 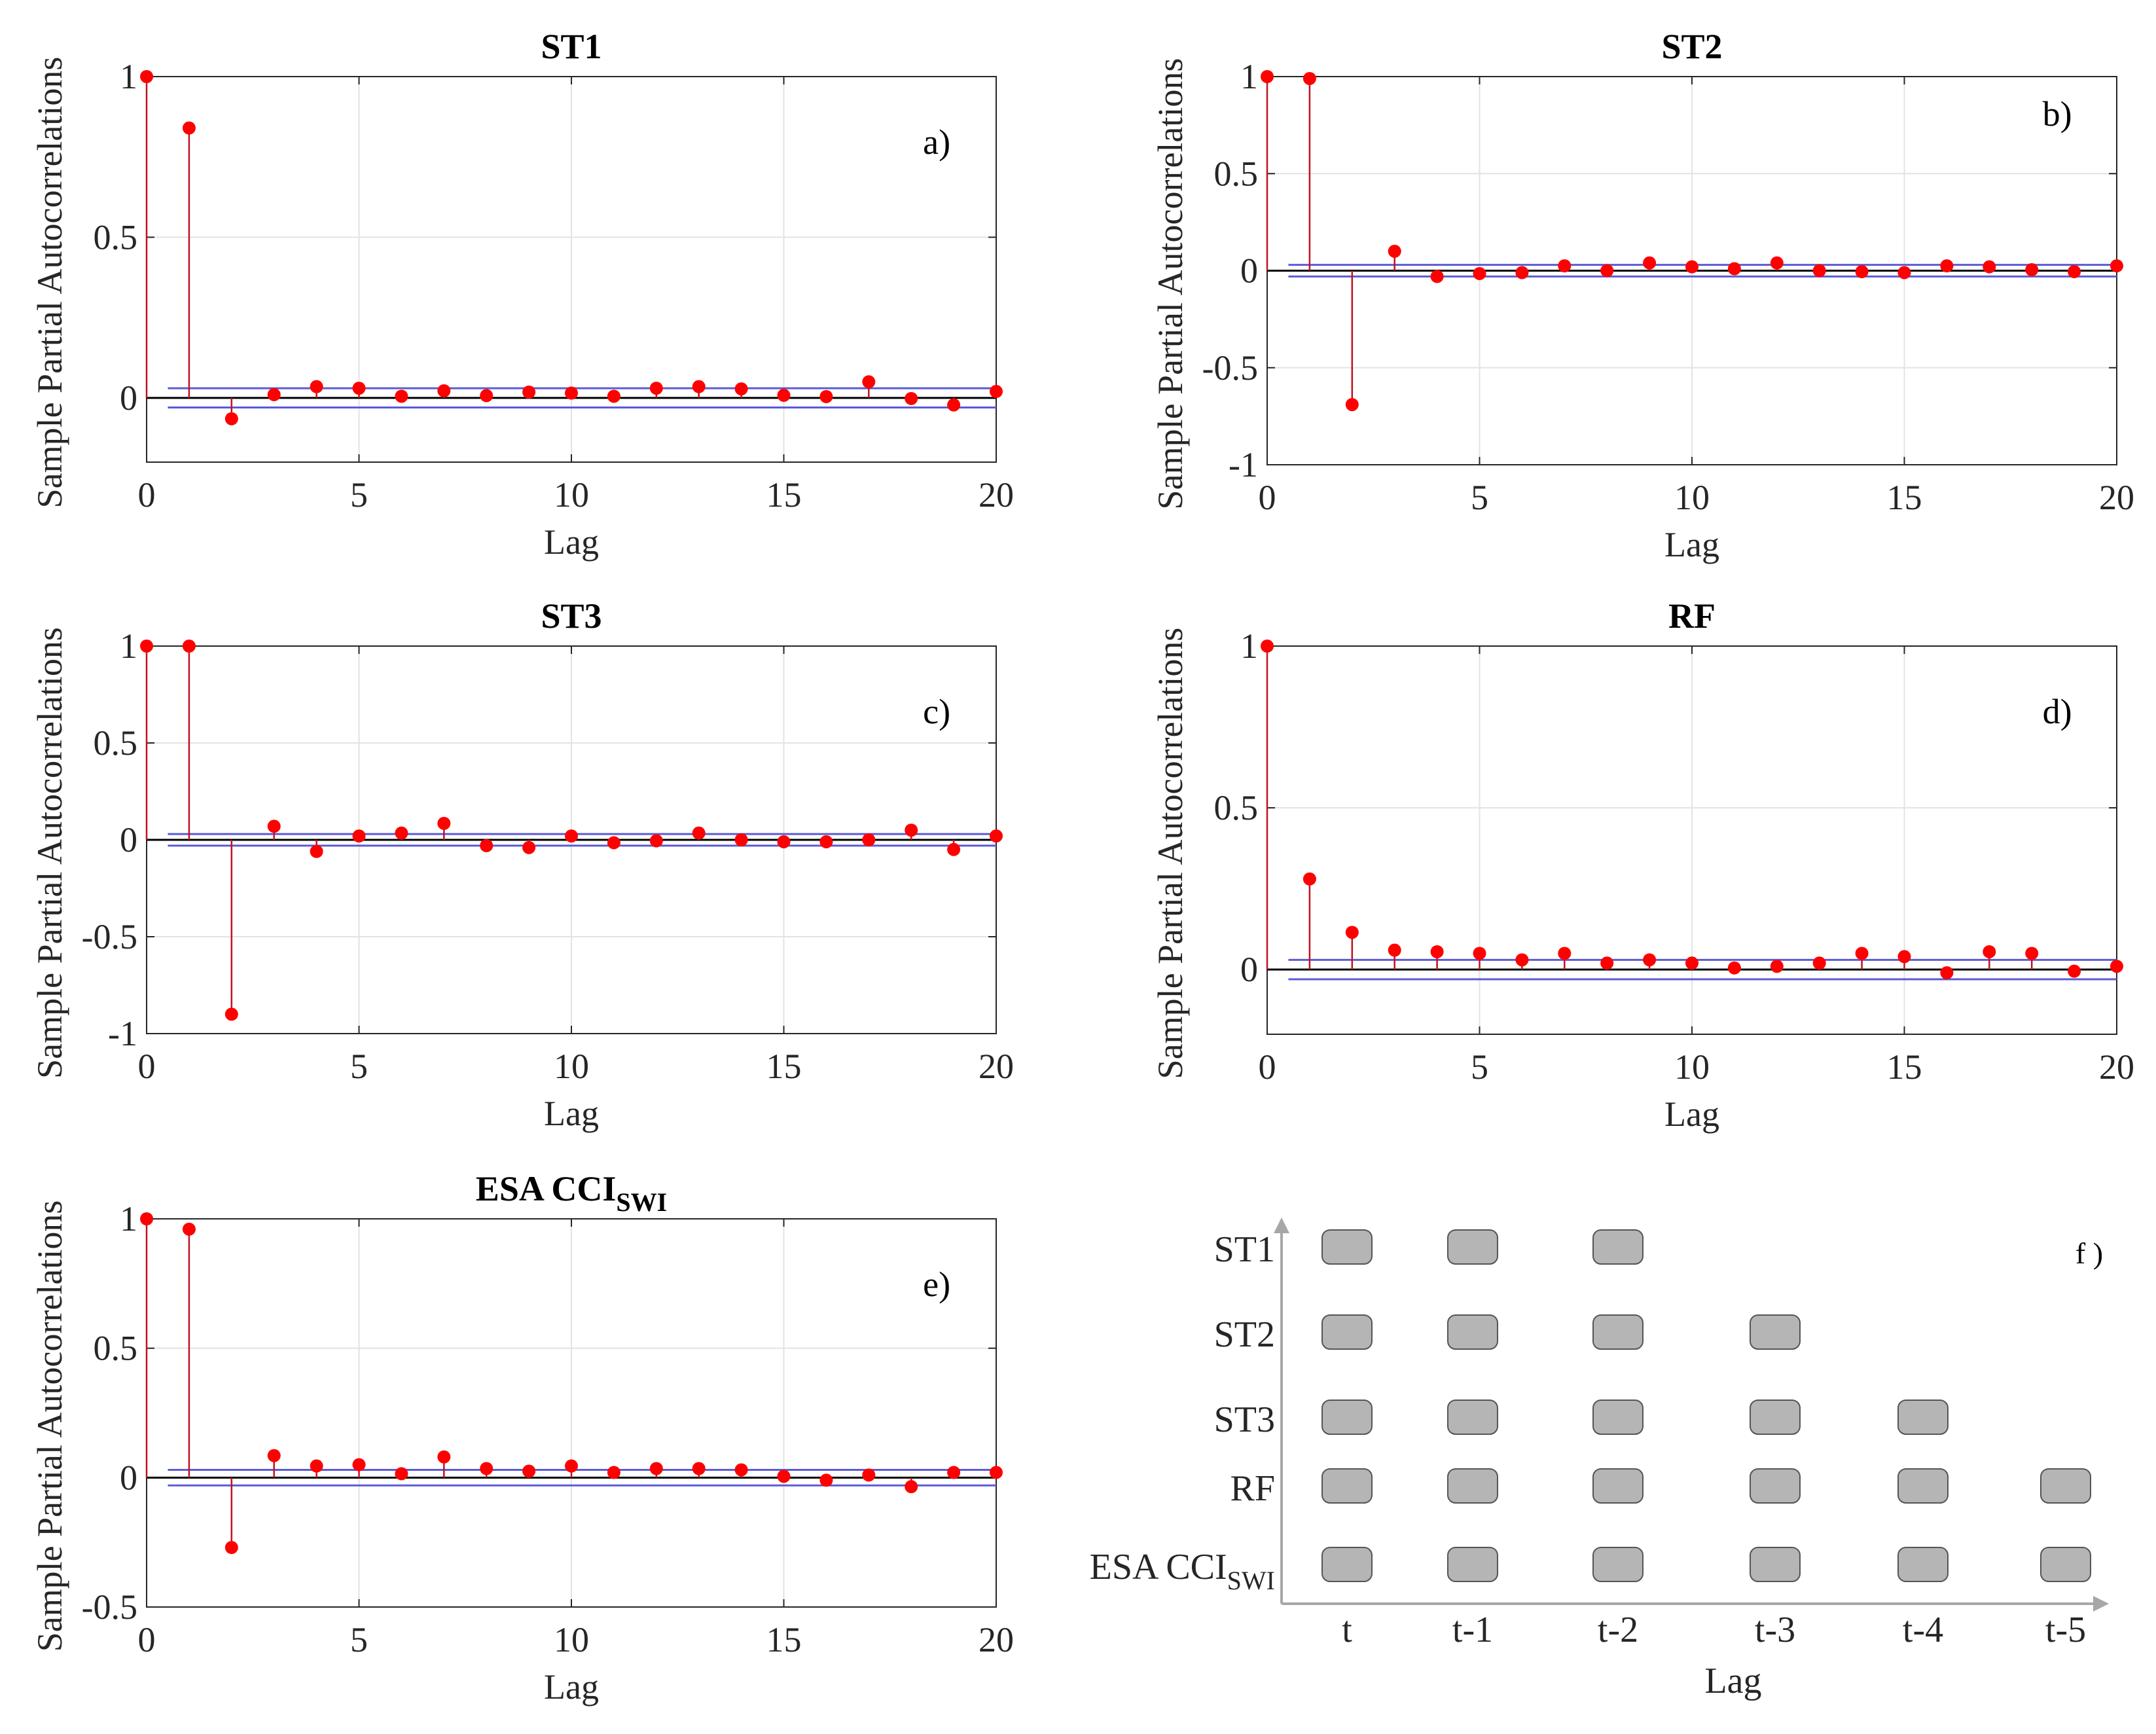 What do you see at coordinates (1691, 47) in the screenshot?
I see `panel-title-text: ST2` at bounding box center [1691, 47].